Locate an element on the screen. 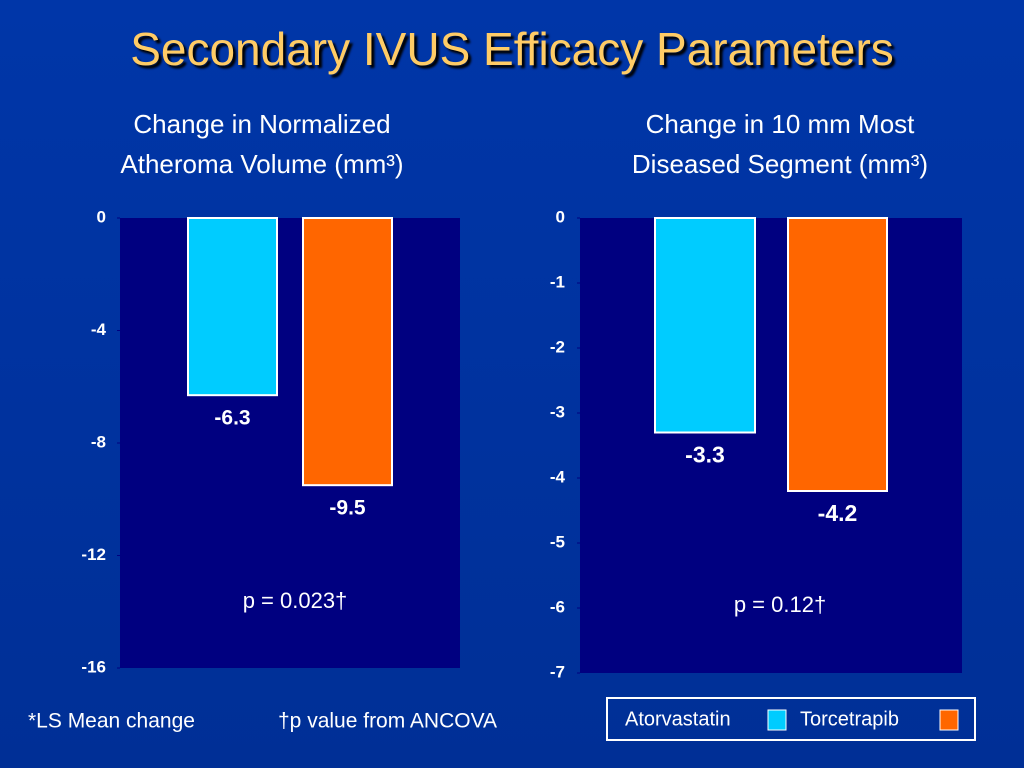  y-tick-label: -6 is located at coordinates (557, 606).